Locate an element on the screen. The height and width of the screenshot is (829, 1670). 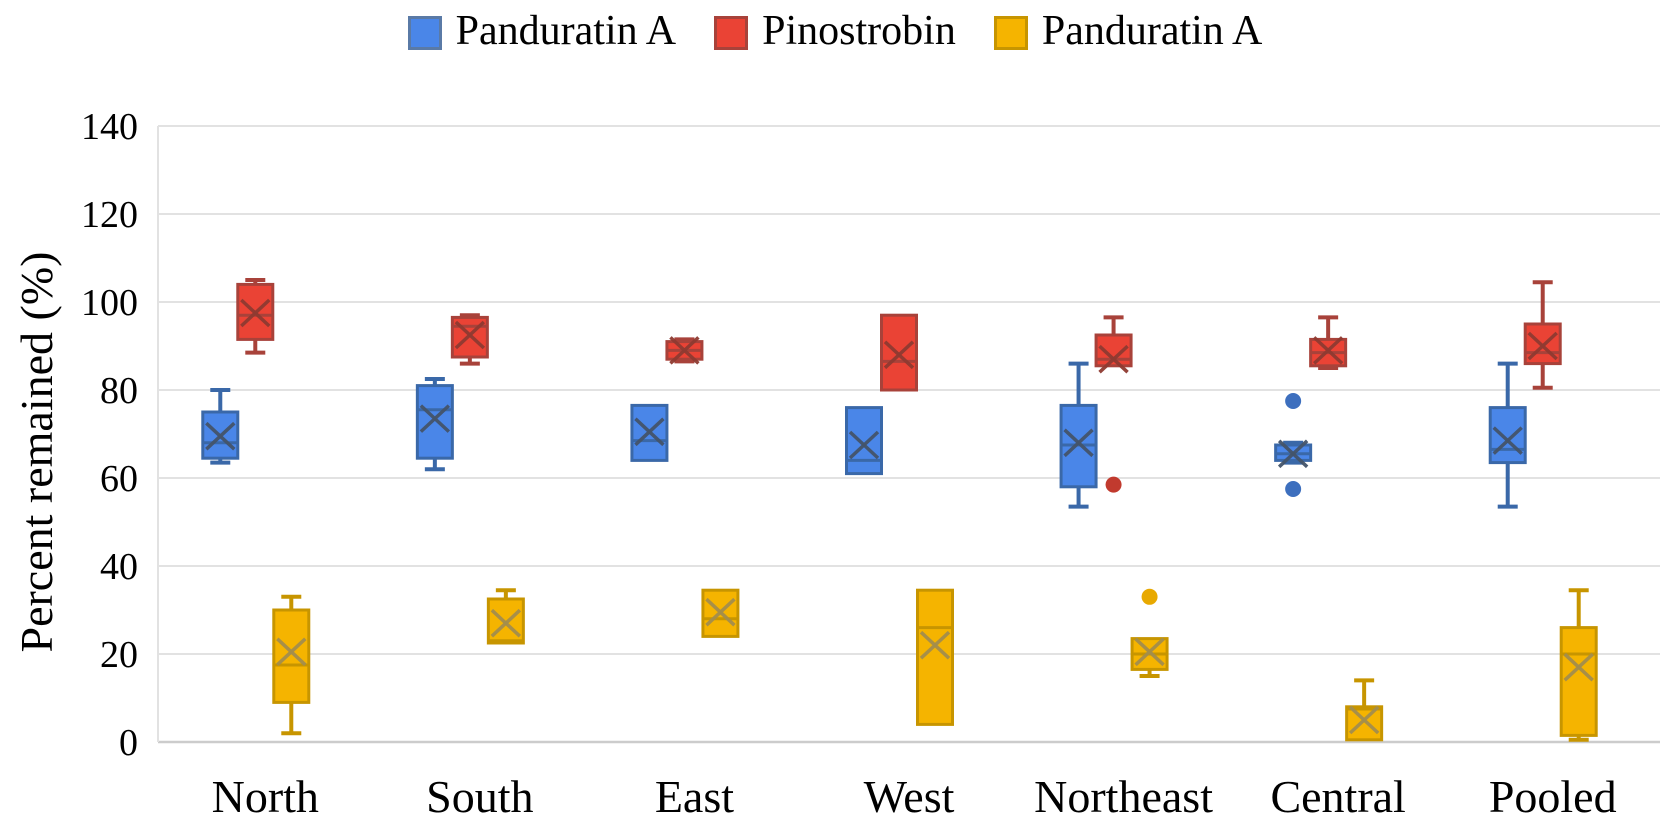
y-tick-label: 60 is located at coordinates (119, 479).